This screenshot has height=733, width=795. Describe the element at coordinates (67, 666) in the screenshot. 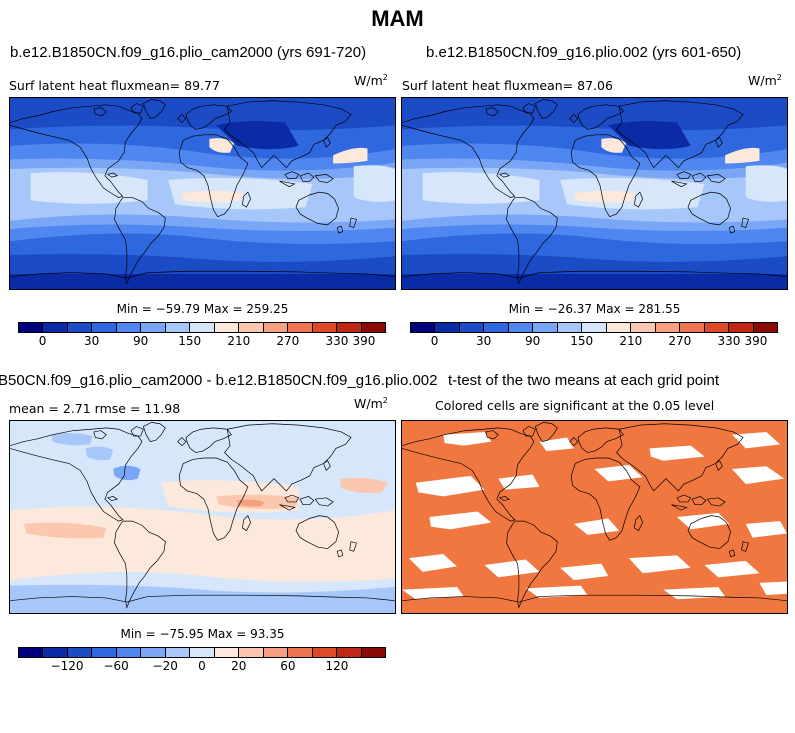

I see `colorbar-tick-label: −120` at that location.